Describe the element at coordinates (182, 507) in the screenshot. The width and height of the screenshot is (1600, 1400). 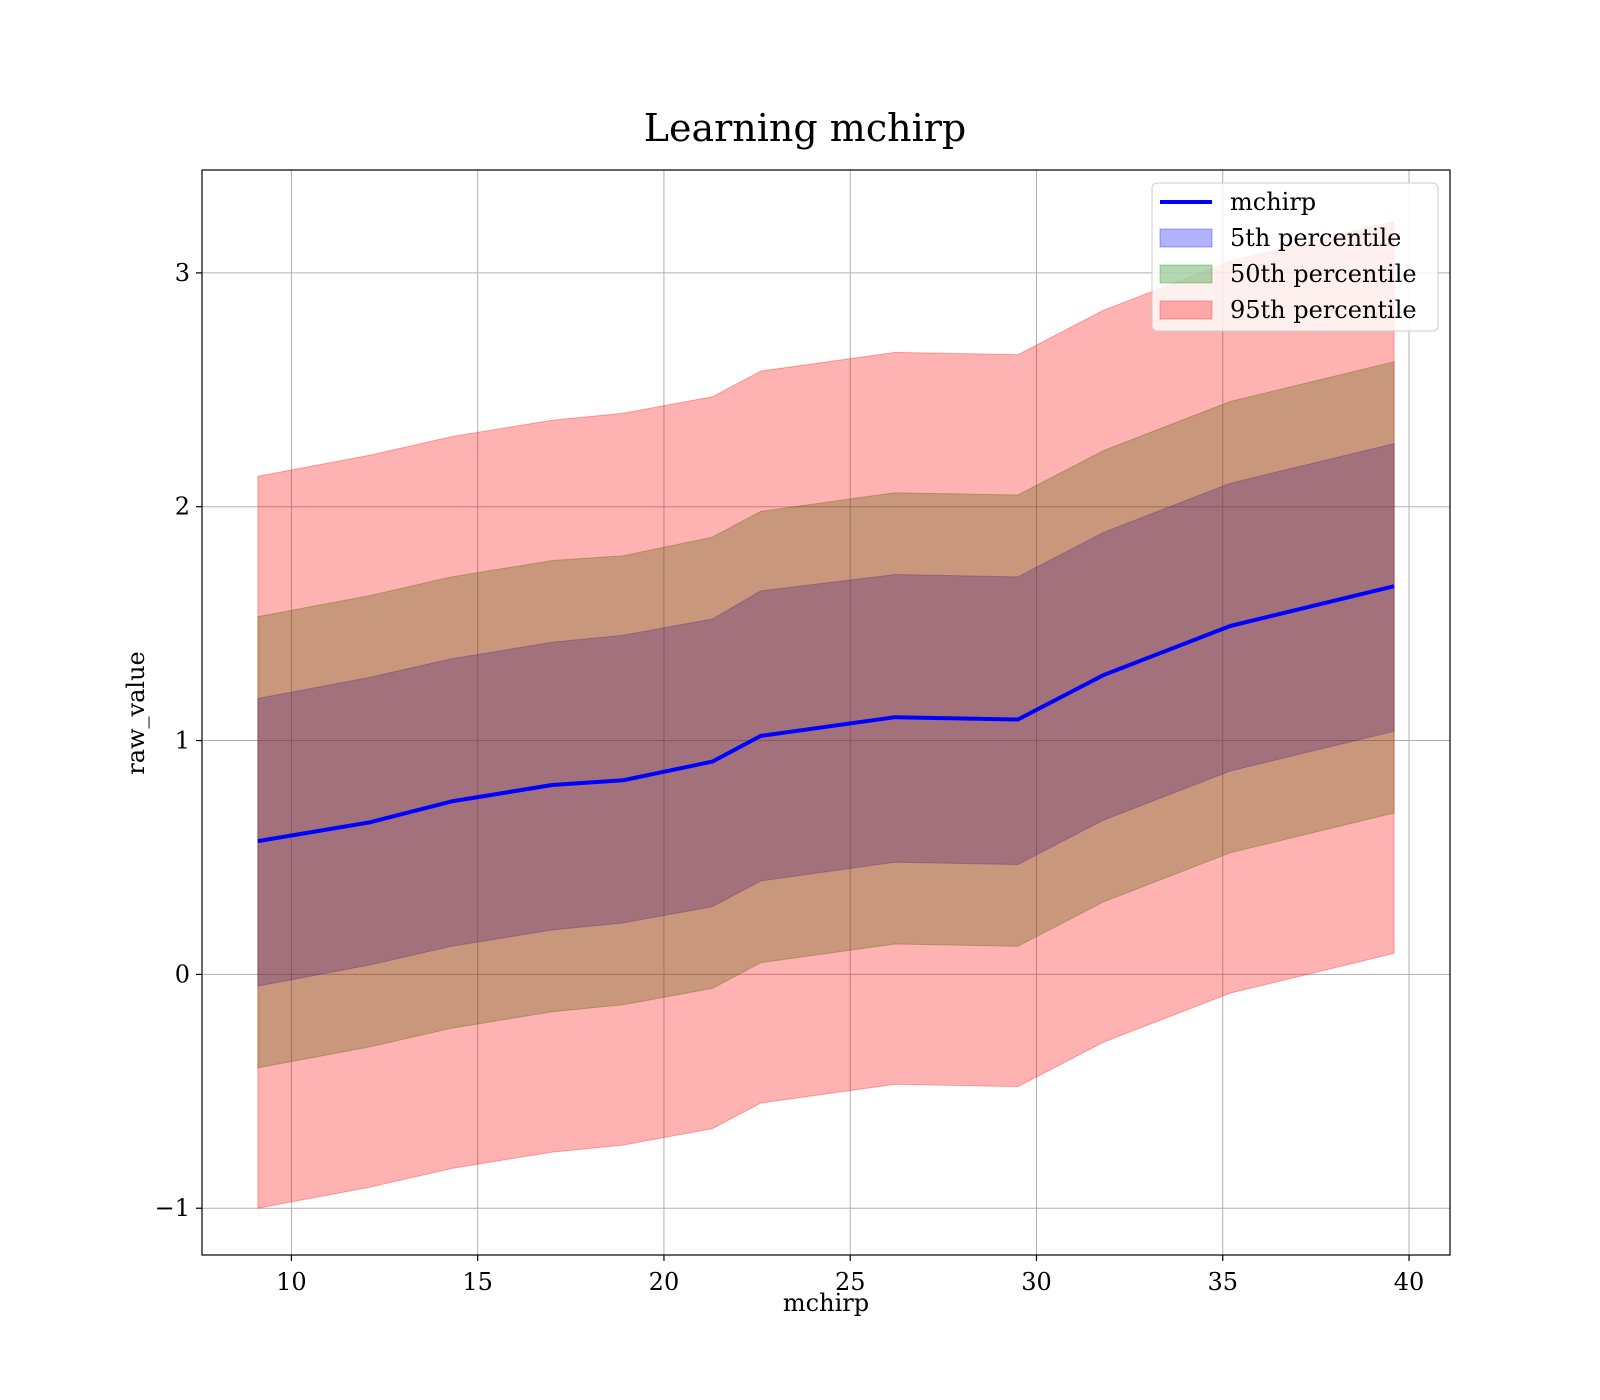
I see `y-tick-label: 2` at that location.